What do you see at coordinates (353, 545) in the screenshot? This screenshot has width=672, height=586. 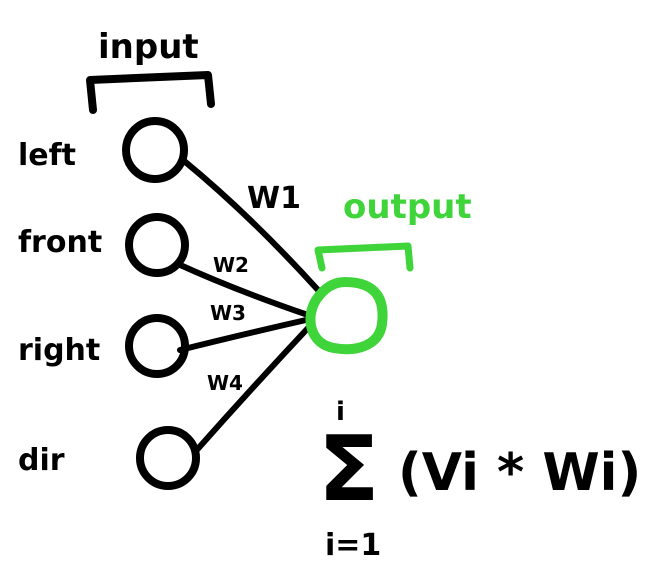 I see `sum-lower-bound: i=1` at bounding box center [353, 545].